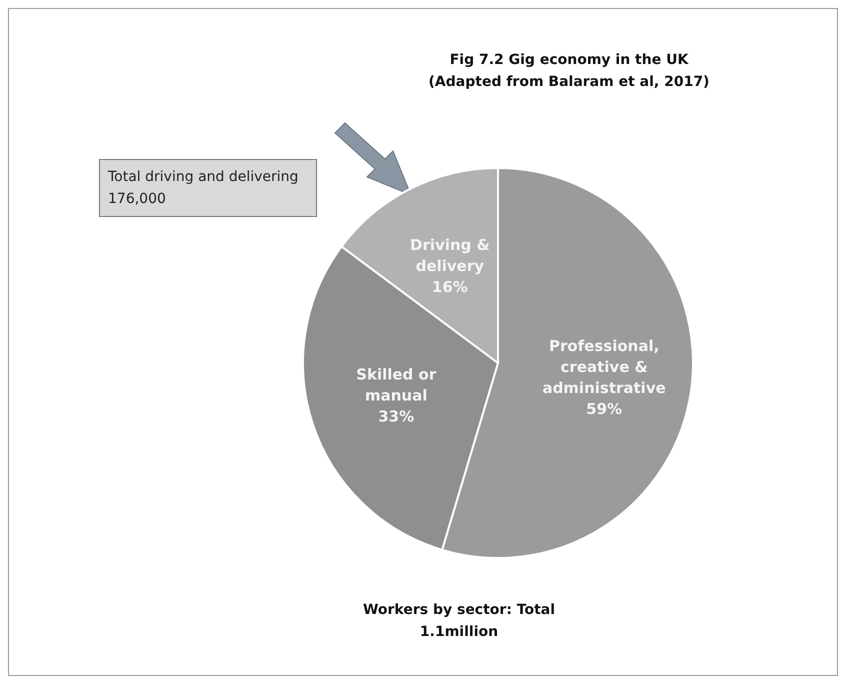  What do you see at coordinates (208, 188) in the screenshot?
I see `text: Total driving and delivering 176,000` at bounding box center [208, 188].